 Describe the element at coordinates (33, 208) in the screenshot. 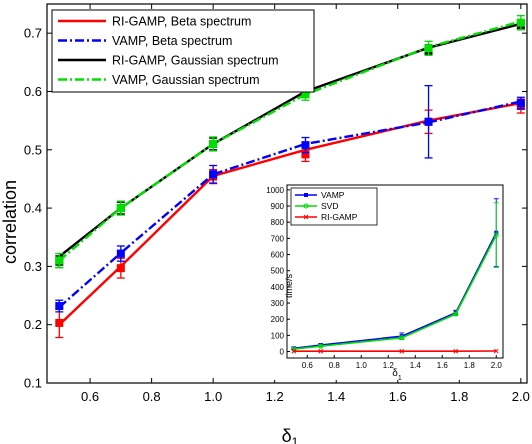

I see `main-y-tick-label: 0.4` at that location.